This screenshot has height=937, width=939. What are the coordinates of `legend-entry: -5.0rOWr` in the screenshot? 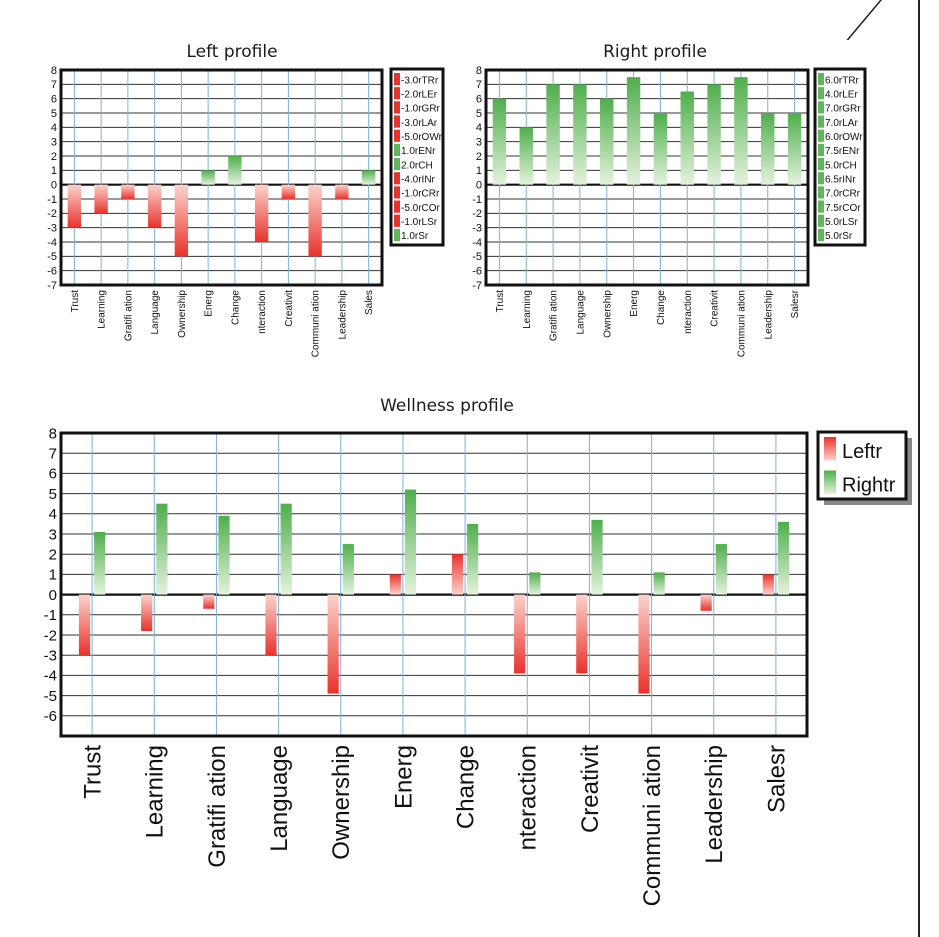 It's located at (422, 137).